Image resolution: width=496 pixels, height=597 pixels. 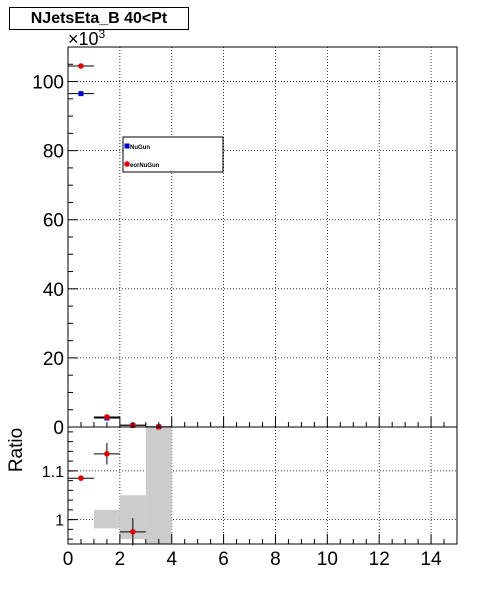 I want to click on main-y-tick-label: 60, so click(x=53, y=221).